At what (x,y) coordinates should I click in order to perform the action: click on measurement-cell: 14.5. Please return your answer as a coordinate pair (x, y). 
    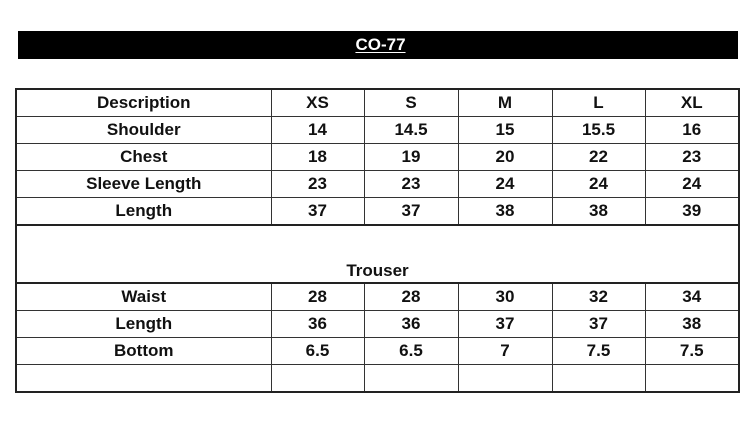
    Looking at the image, I should click on (411, 130).